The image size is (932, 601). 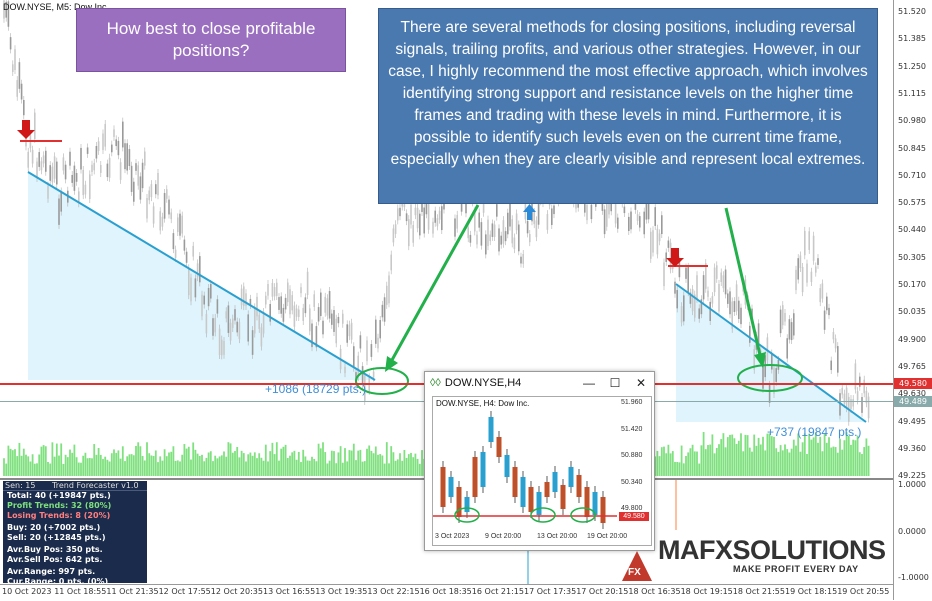 I want to click on price-tick-label: 49.225, so click(x=912, y=476).